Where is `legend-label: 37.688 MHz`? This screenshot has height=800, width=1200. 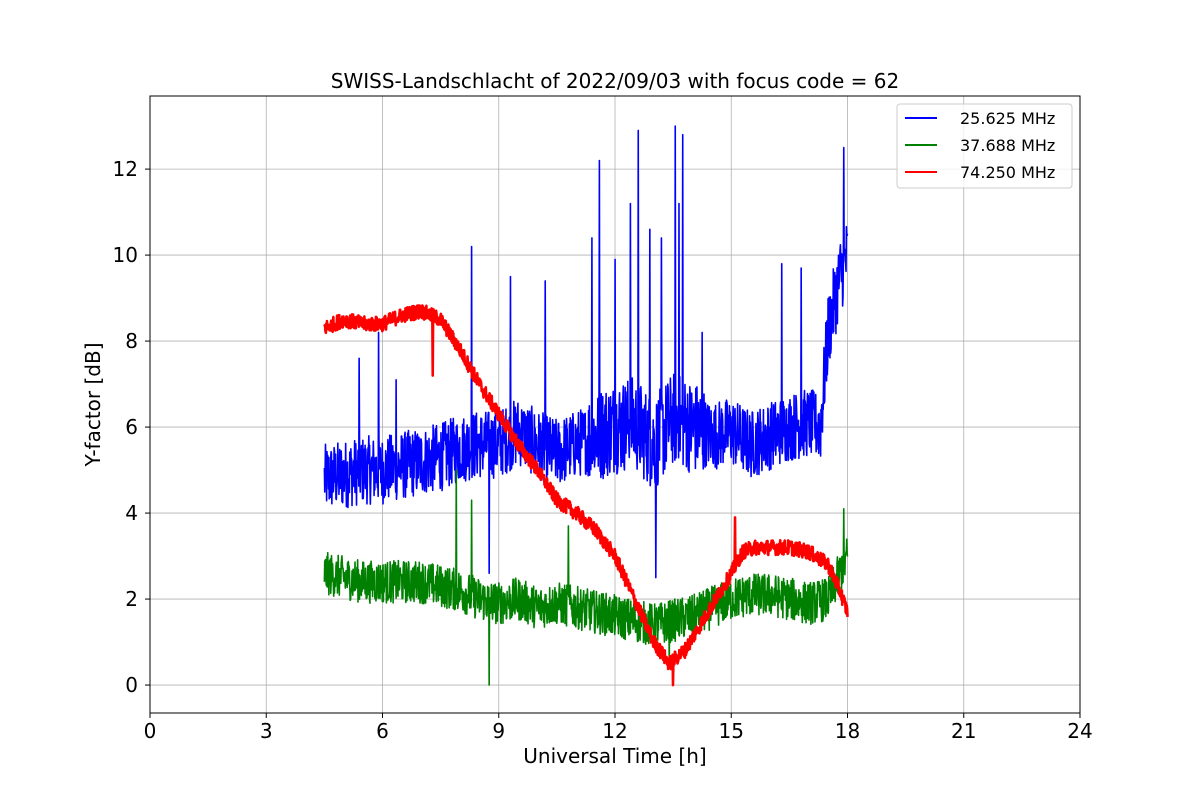
legend-label: 37.688 MHz is located at coordinates (1007, 145).